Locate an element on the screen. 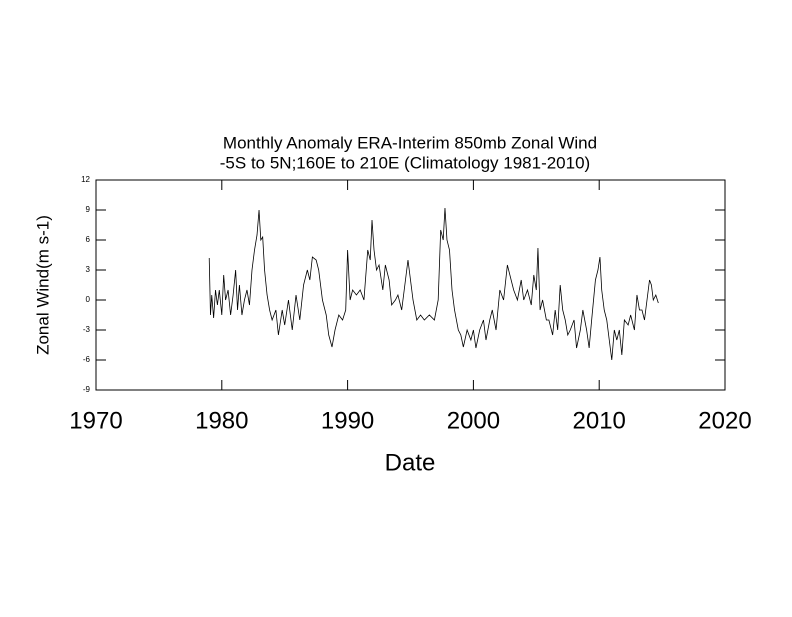  y-tick-label: 0 is located at coordinates (88, 299).